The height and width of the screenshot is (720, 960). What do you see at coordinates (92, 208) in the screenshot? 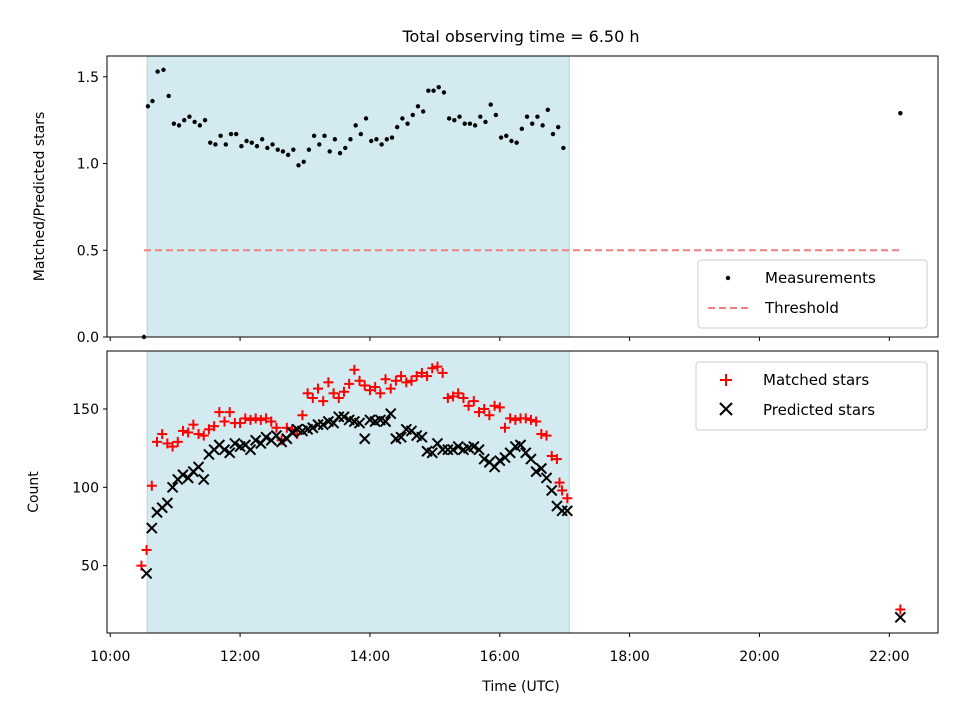
I see `top-y-ticks: 0.0 0.5 1.0 1.5` at bounding box center [92, 208].